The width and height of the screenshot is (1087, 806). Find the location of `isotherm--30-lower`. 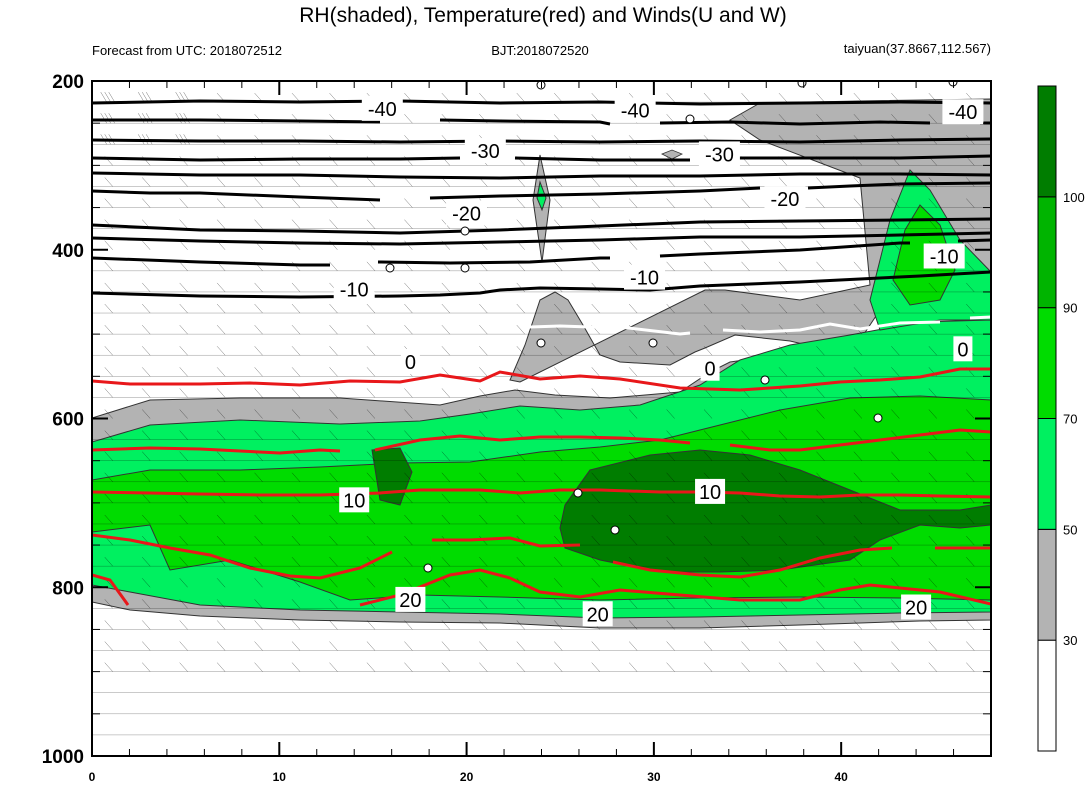

isotherm--30-lower is located at coordinates (541, 175).